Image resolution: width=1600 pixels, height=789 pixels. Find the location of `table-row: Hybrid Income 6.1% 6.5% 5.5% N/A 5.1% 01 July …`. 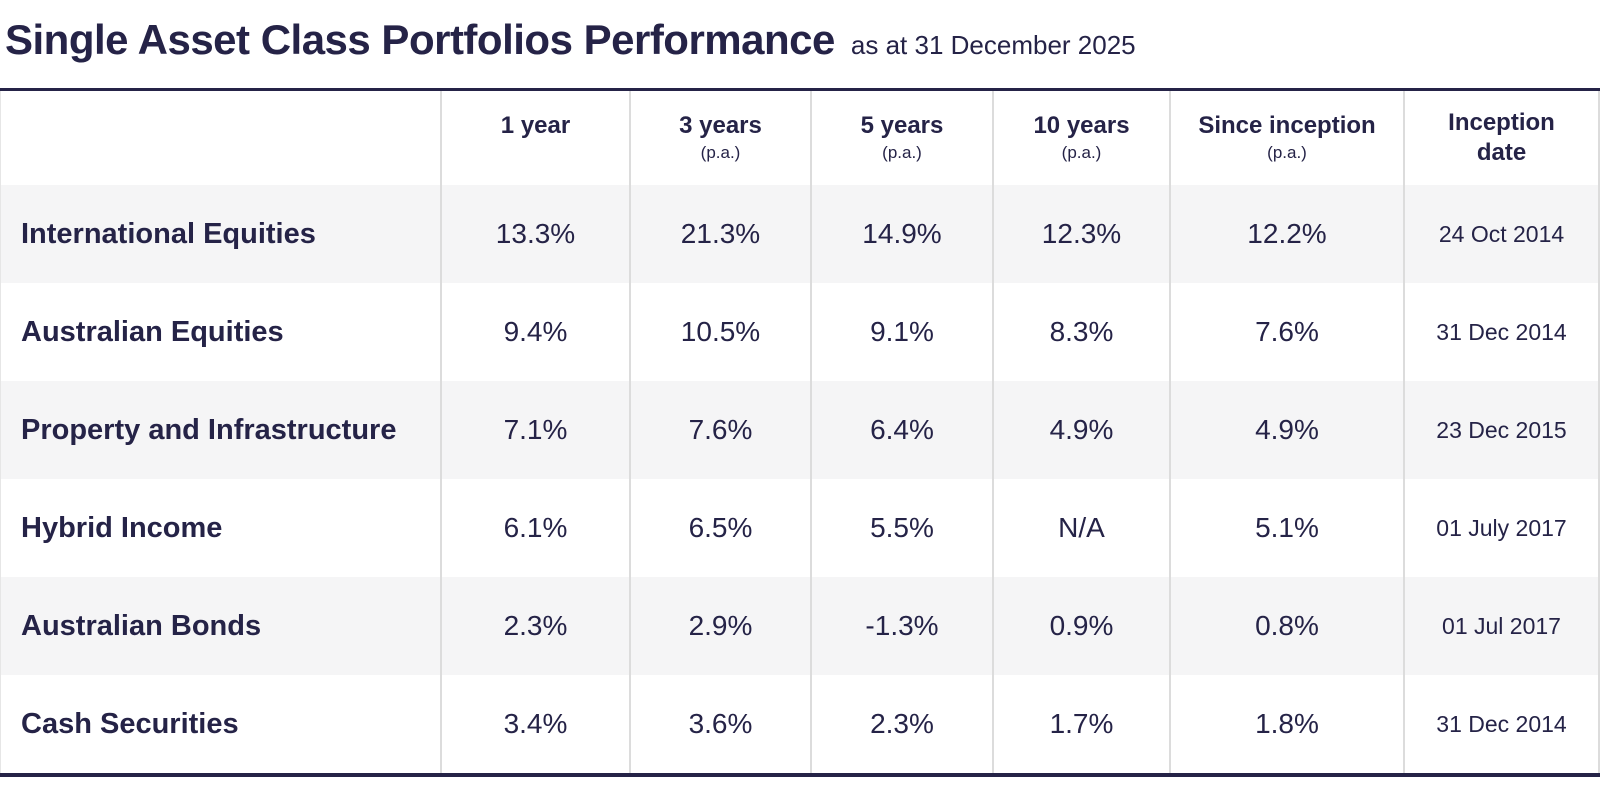

table-row: Hybrid Income 6.1% 6.5% 5.5% N/A 5.1% 01 July … is located at coordinates (800, 528).